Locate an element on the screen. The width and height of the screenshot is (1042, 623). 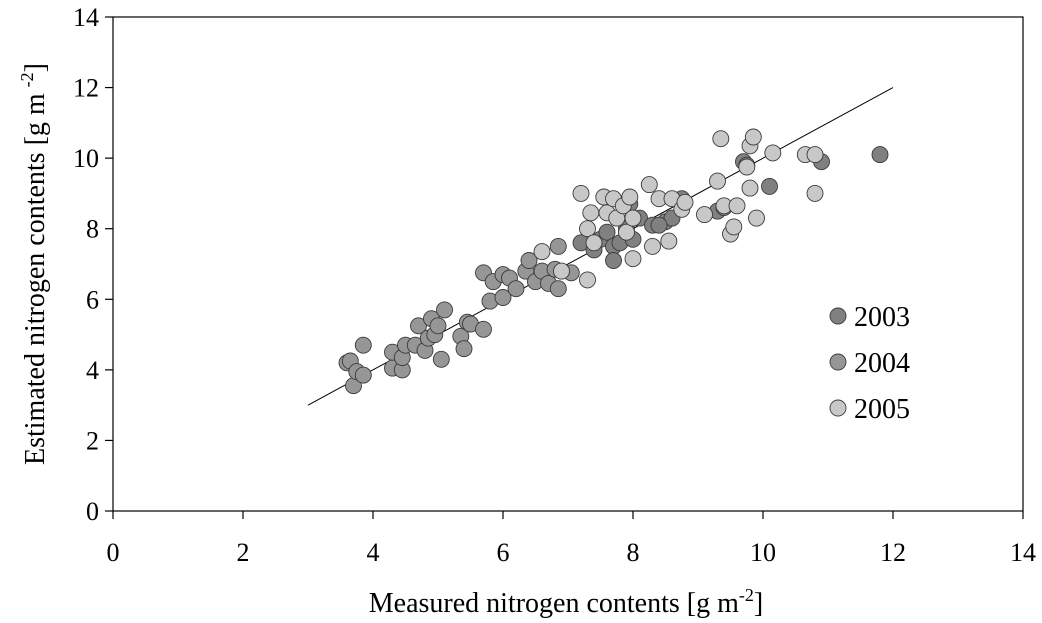
legend-label: 2005 is located at coordinates (882, 409).